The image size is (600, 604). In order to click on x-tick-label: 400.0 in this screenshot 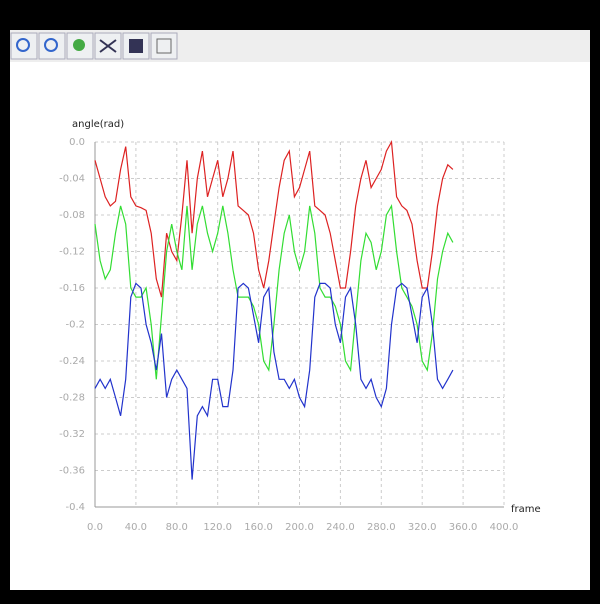, I will do `click(504, 527)`.